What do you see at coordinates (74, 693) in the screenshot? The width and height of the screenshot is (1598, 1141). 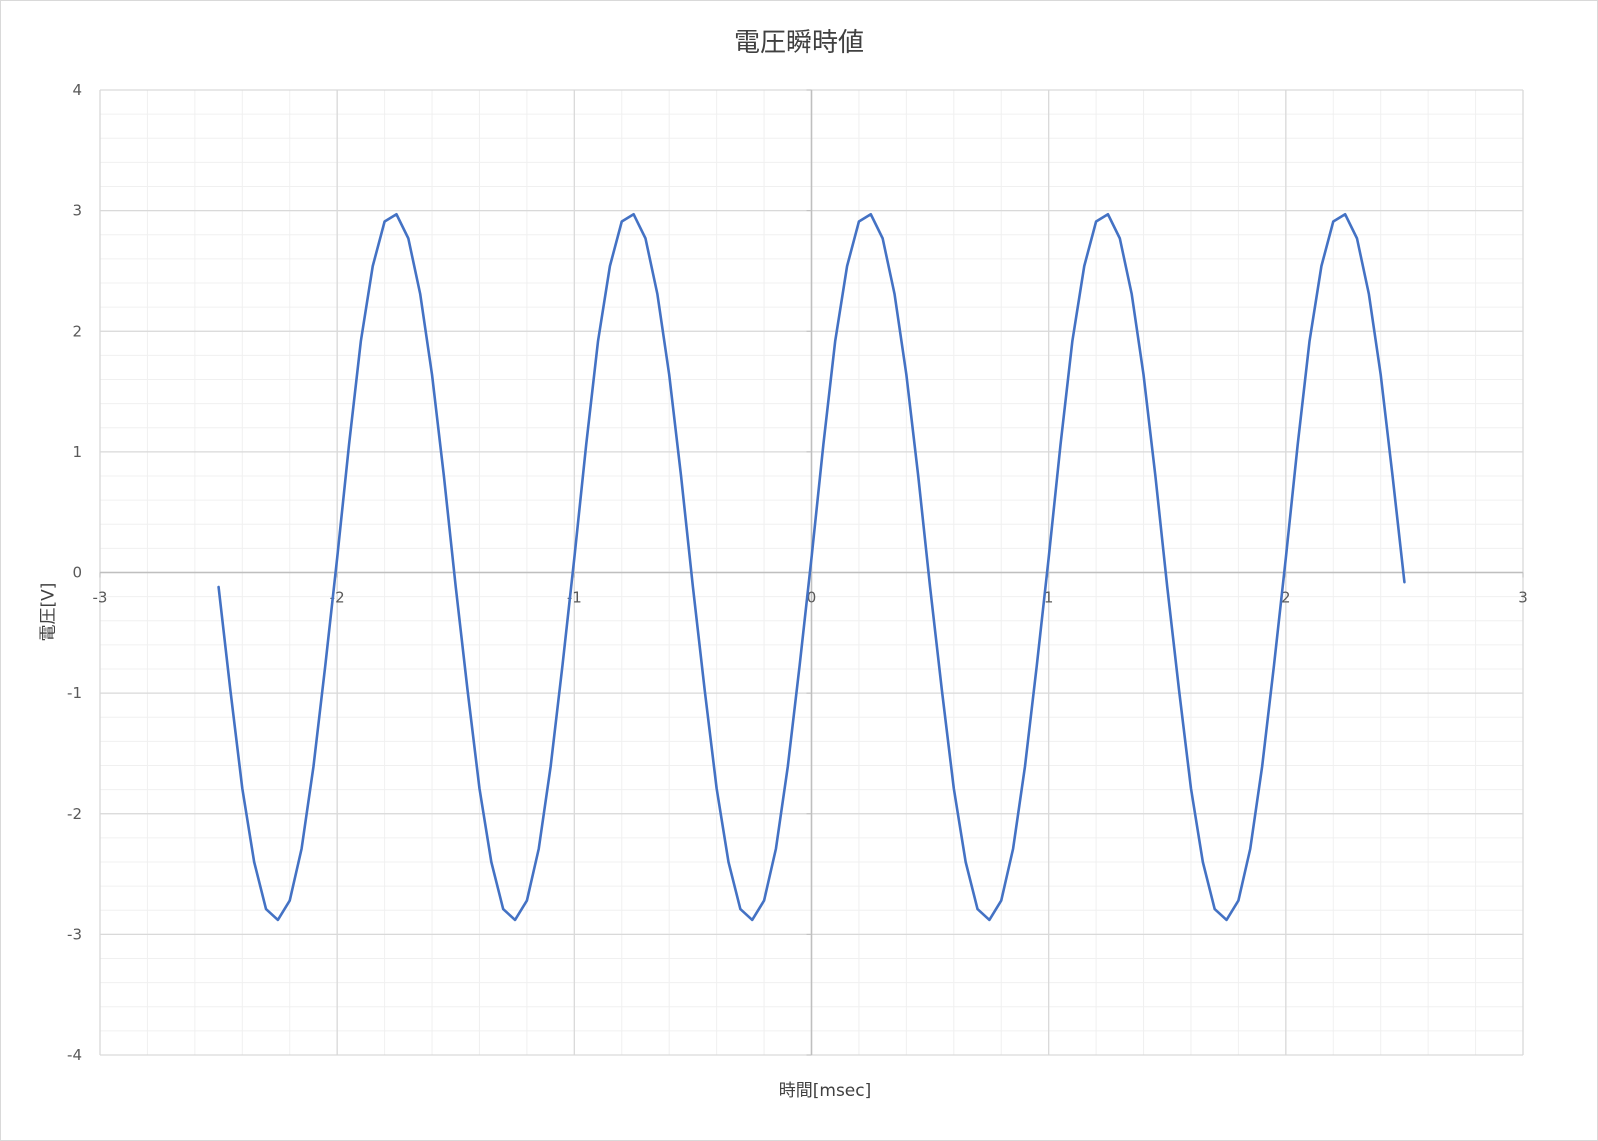 I see `y-tick-label: -1` at bounding box center [74, 693].